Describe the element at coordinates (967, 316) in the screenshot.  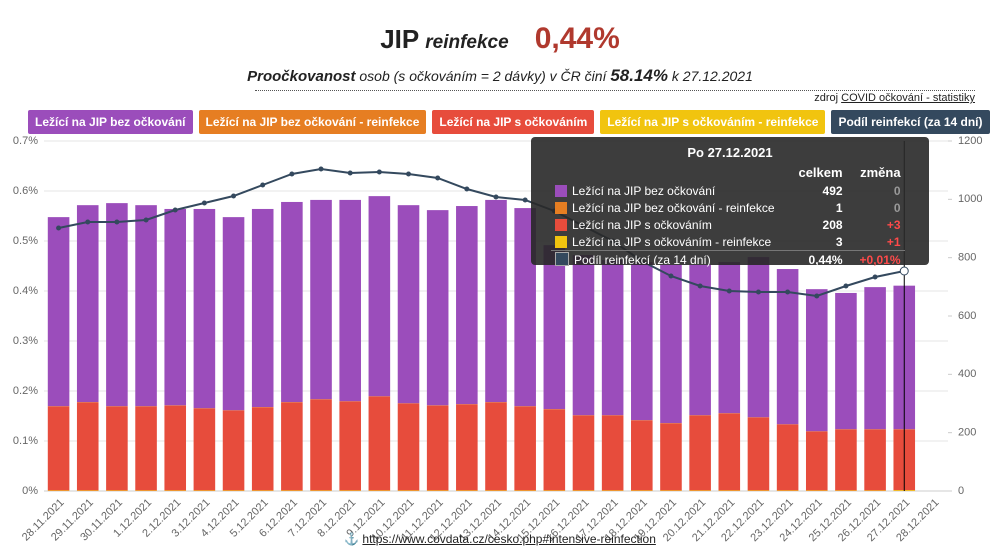
I see `y2-tick-label: 600` at that location.